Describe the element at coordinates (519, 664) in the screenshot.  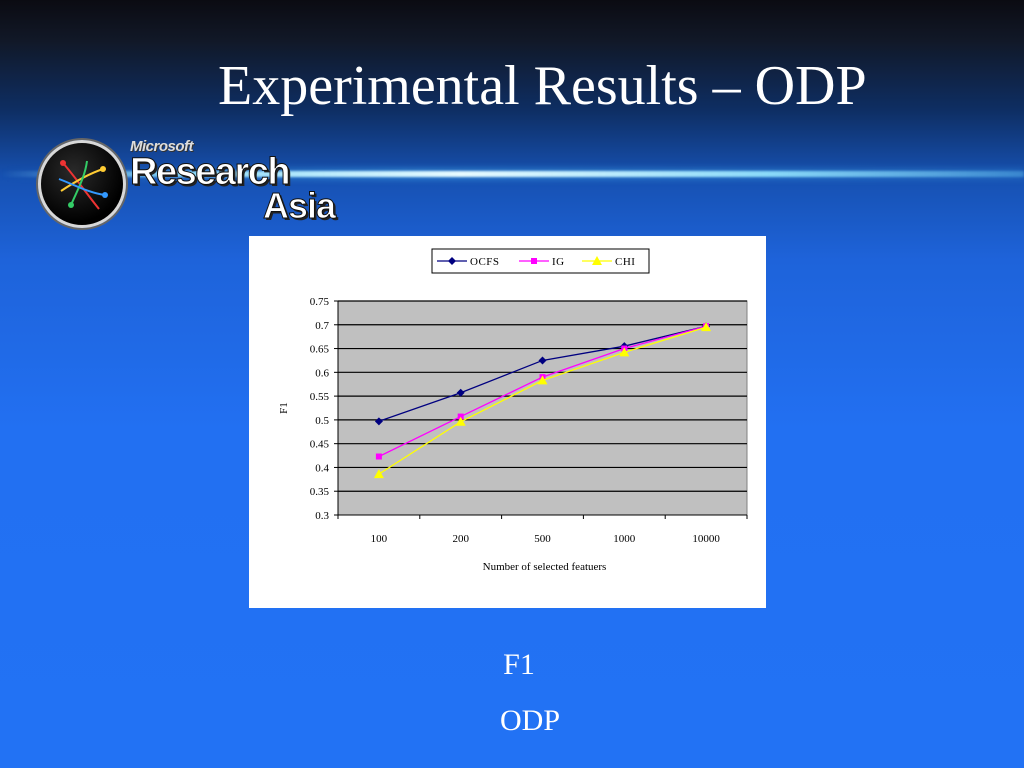
I see `caption-metric: F1` at that location.